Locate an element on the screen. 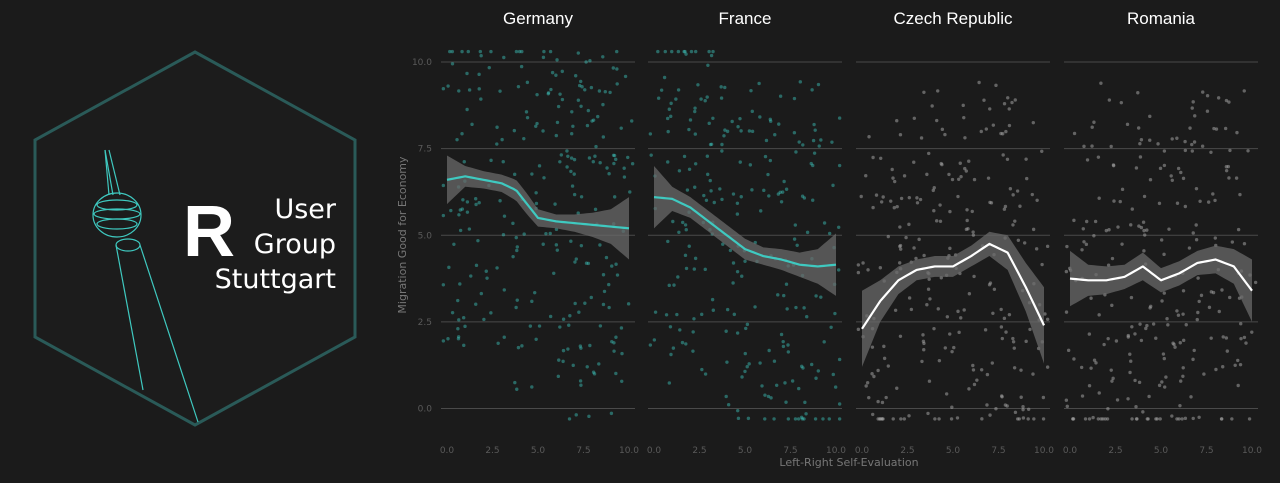 The image size is (1280, 483). x-tick-label: 10.0 is located at coordinates (629, 451).